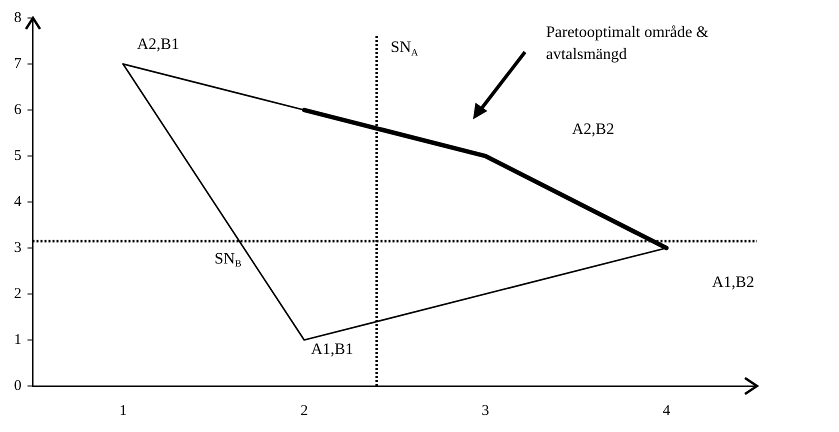 The width and height of the screenshot is (839, 432). What do you see at coordinates (18, 202) in the screenshot?
I see `y-tick-label: 4` at bounding box center [18, 202].